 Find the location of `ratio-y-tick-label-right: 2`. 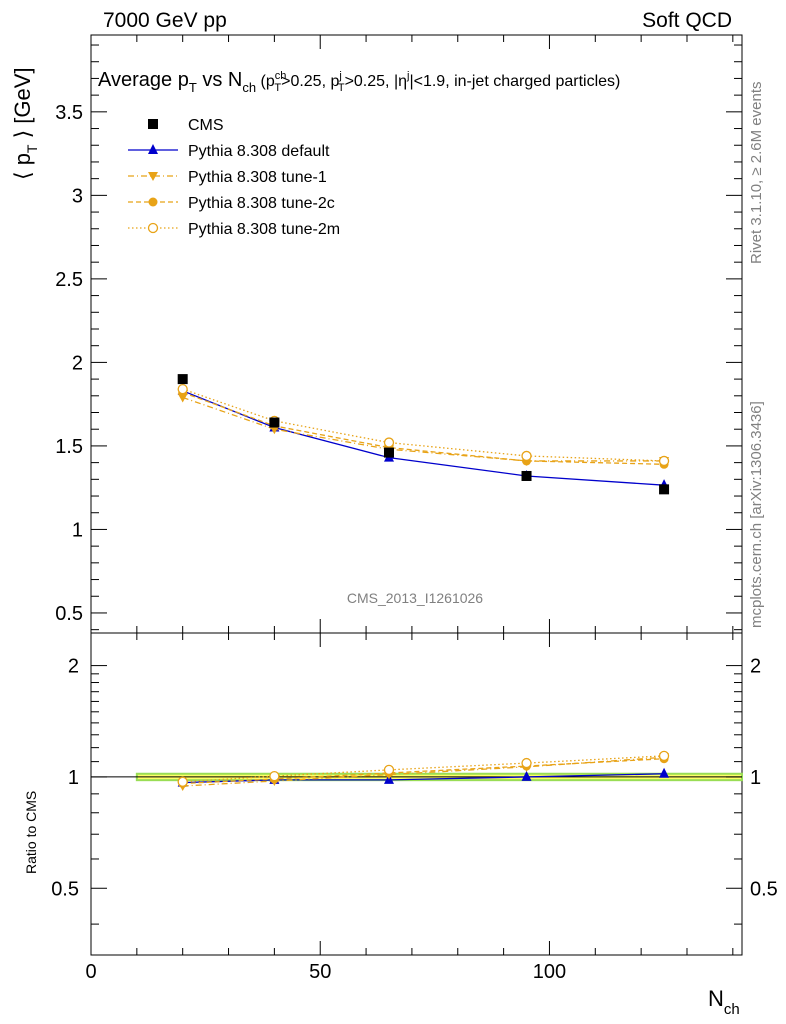

ratio-y-tick-label-right: 2 is located at coordinates (755, 667).